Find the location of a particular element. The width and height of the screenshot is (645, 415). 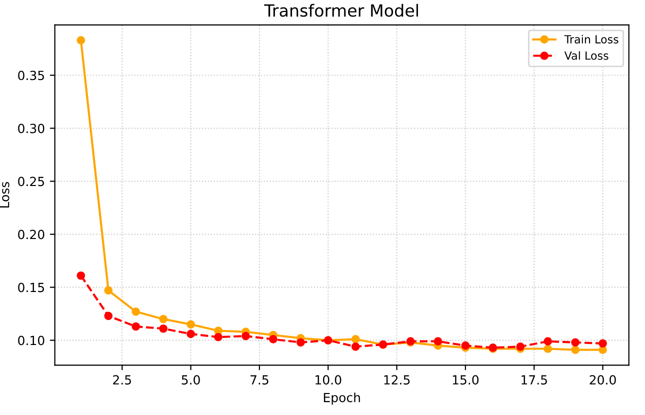

y-tick-label: 0.35 is located at coordinates (31, 75).